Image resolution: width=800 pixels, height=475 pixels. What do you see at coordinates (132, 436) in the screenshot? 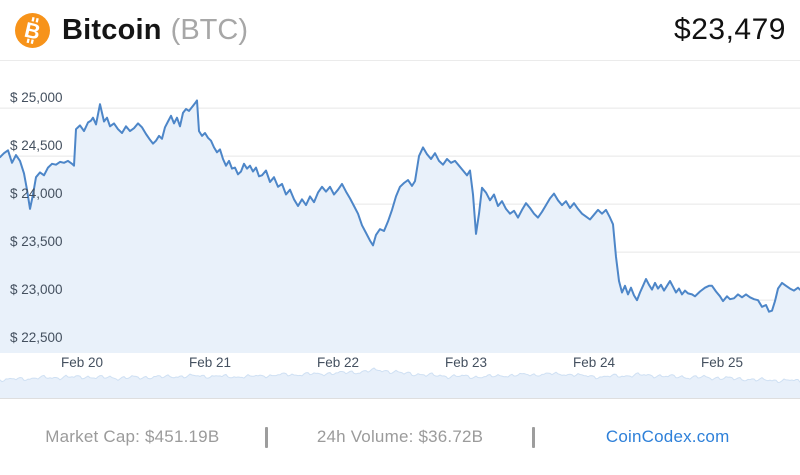
I see `market-cap-stat: Market Cap: $451.19B` at bounding box center [132, 436].